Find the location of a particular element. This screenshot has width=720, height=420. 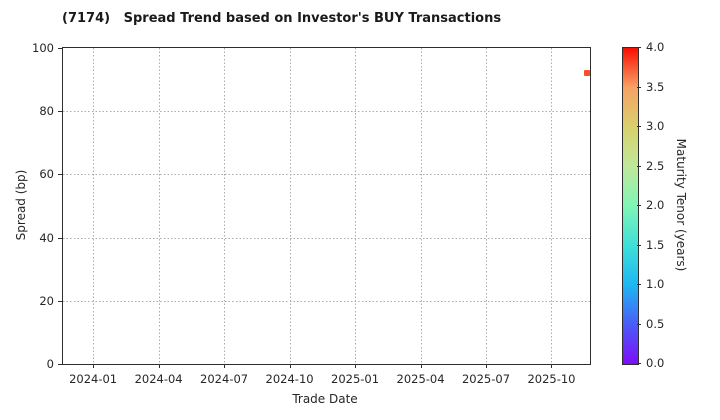

colorbar-tick-label: 3.5 is located at coordinates (655, 86).